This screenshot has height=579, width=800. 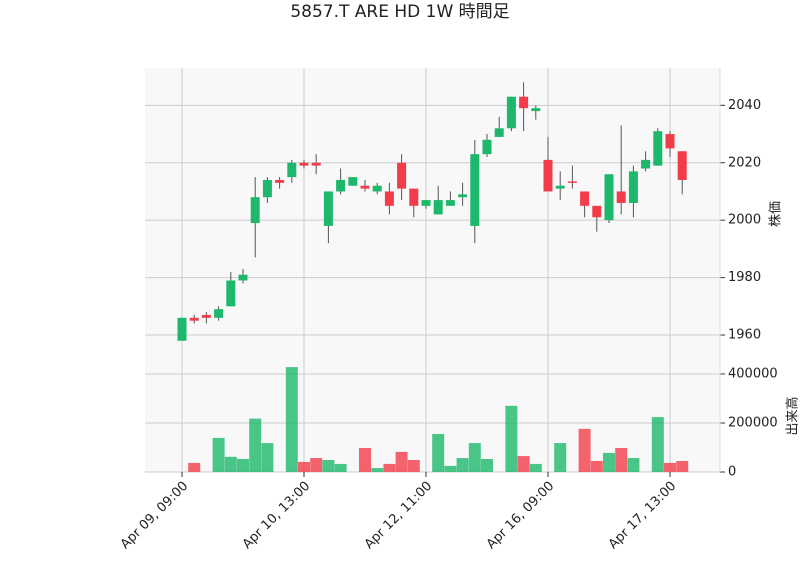 I want to click on x-tick-label: Apr 16, 09:00, so click(x=520, y=515).